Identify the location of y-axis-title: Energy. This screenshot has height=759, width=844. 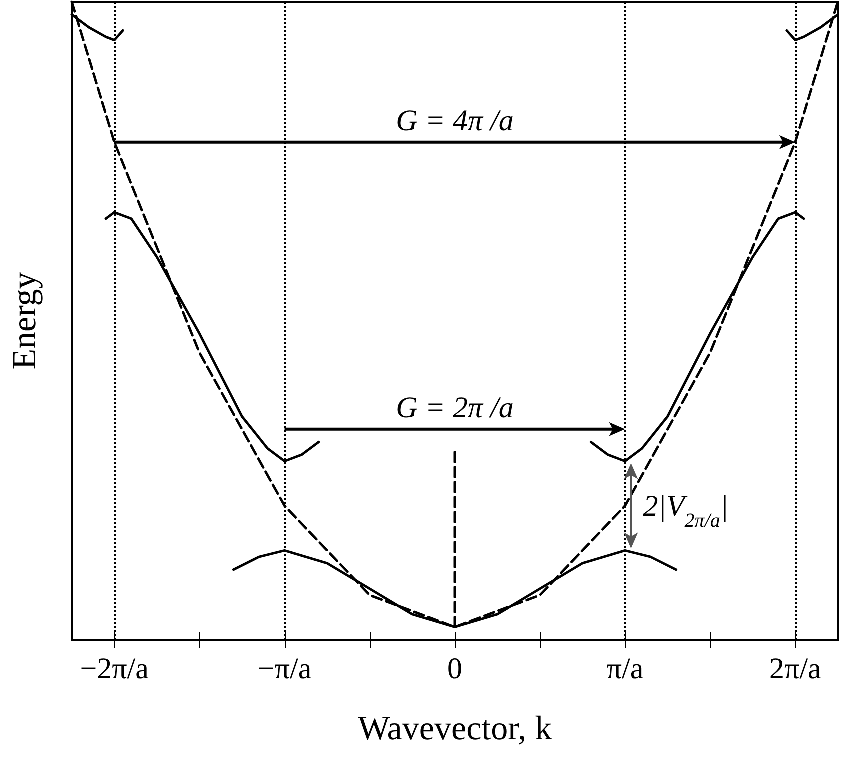
(25, 321).